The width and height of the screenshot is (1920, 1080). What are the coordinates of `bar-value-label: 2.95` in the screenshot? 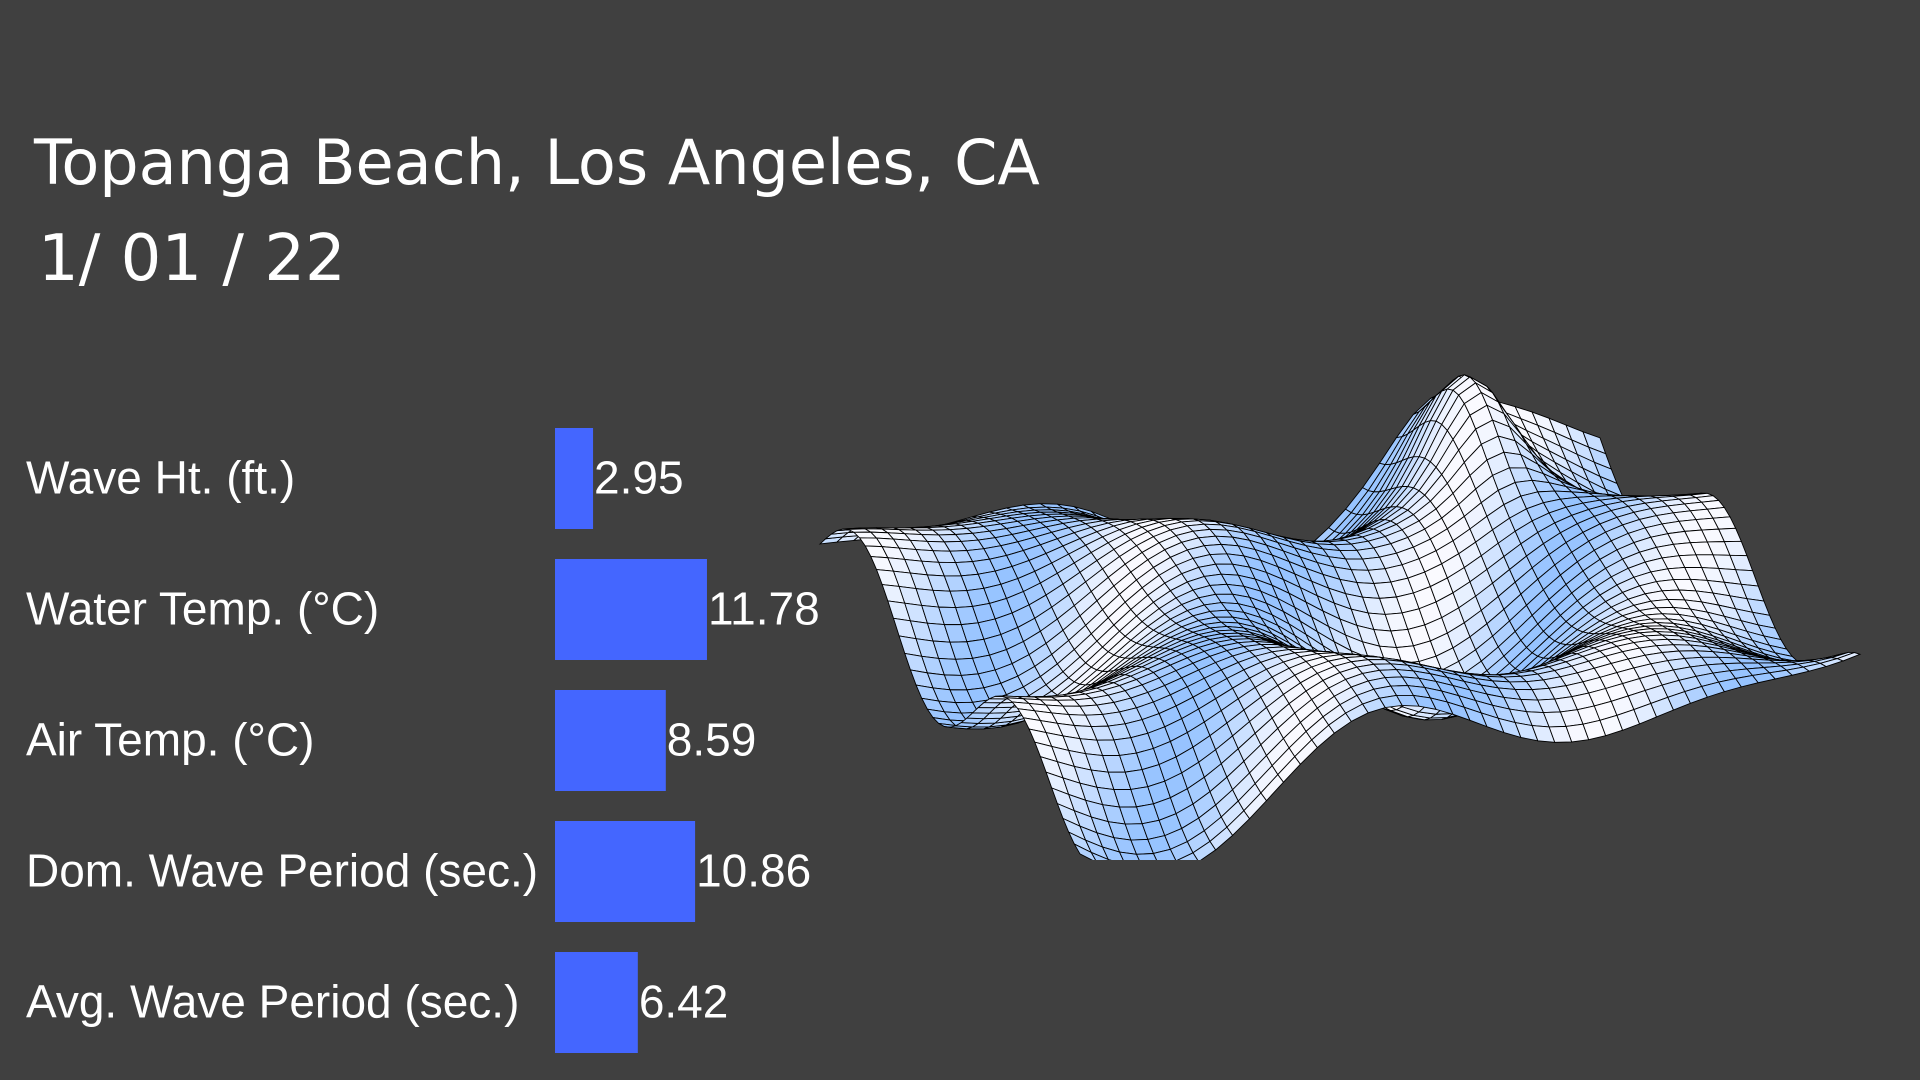 It's located at (639, 478).